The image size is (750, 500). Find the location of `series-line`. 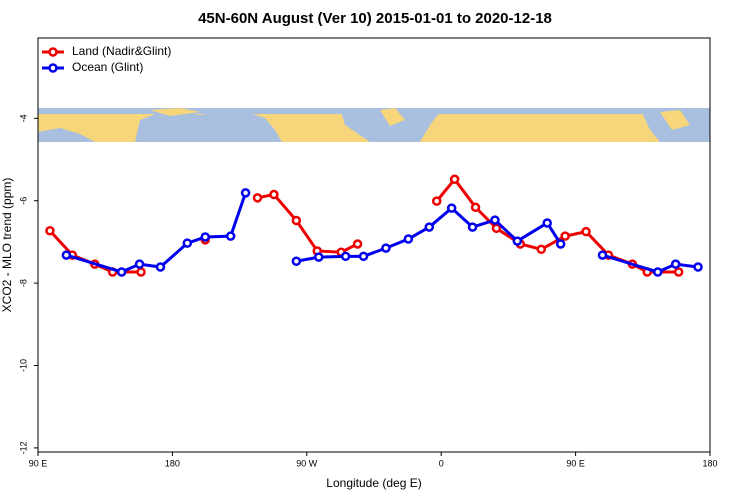

series-line is located at coordinates (382, 233).